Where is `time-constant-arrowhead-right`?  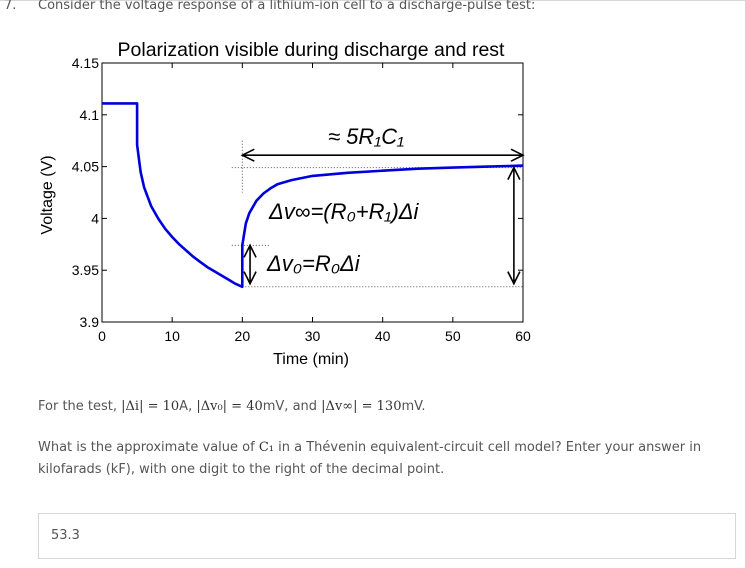 time-constant-arrowhead-right is located at coordinates (517, 155).